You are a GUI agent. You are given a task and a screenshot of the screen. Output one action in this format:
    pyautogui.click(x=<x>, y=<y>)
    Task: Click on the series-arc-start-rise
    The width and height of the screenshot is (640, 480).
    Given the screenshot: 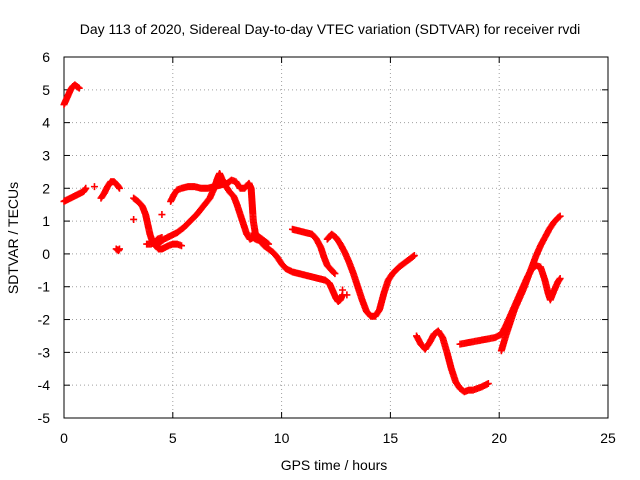 What is the action you would take?
    pyautogui.click(x=75, y=194)
    